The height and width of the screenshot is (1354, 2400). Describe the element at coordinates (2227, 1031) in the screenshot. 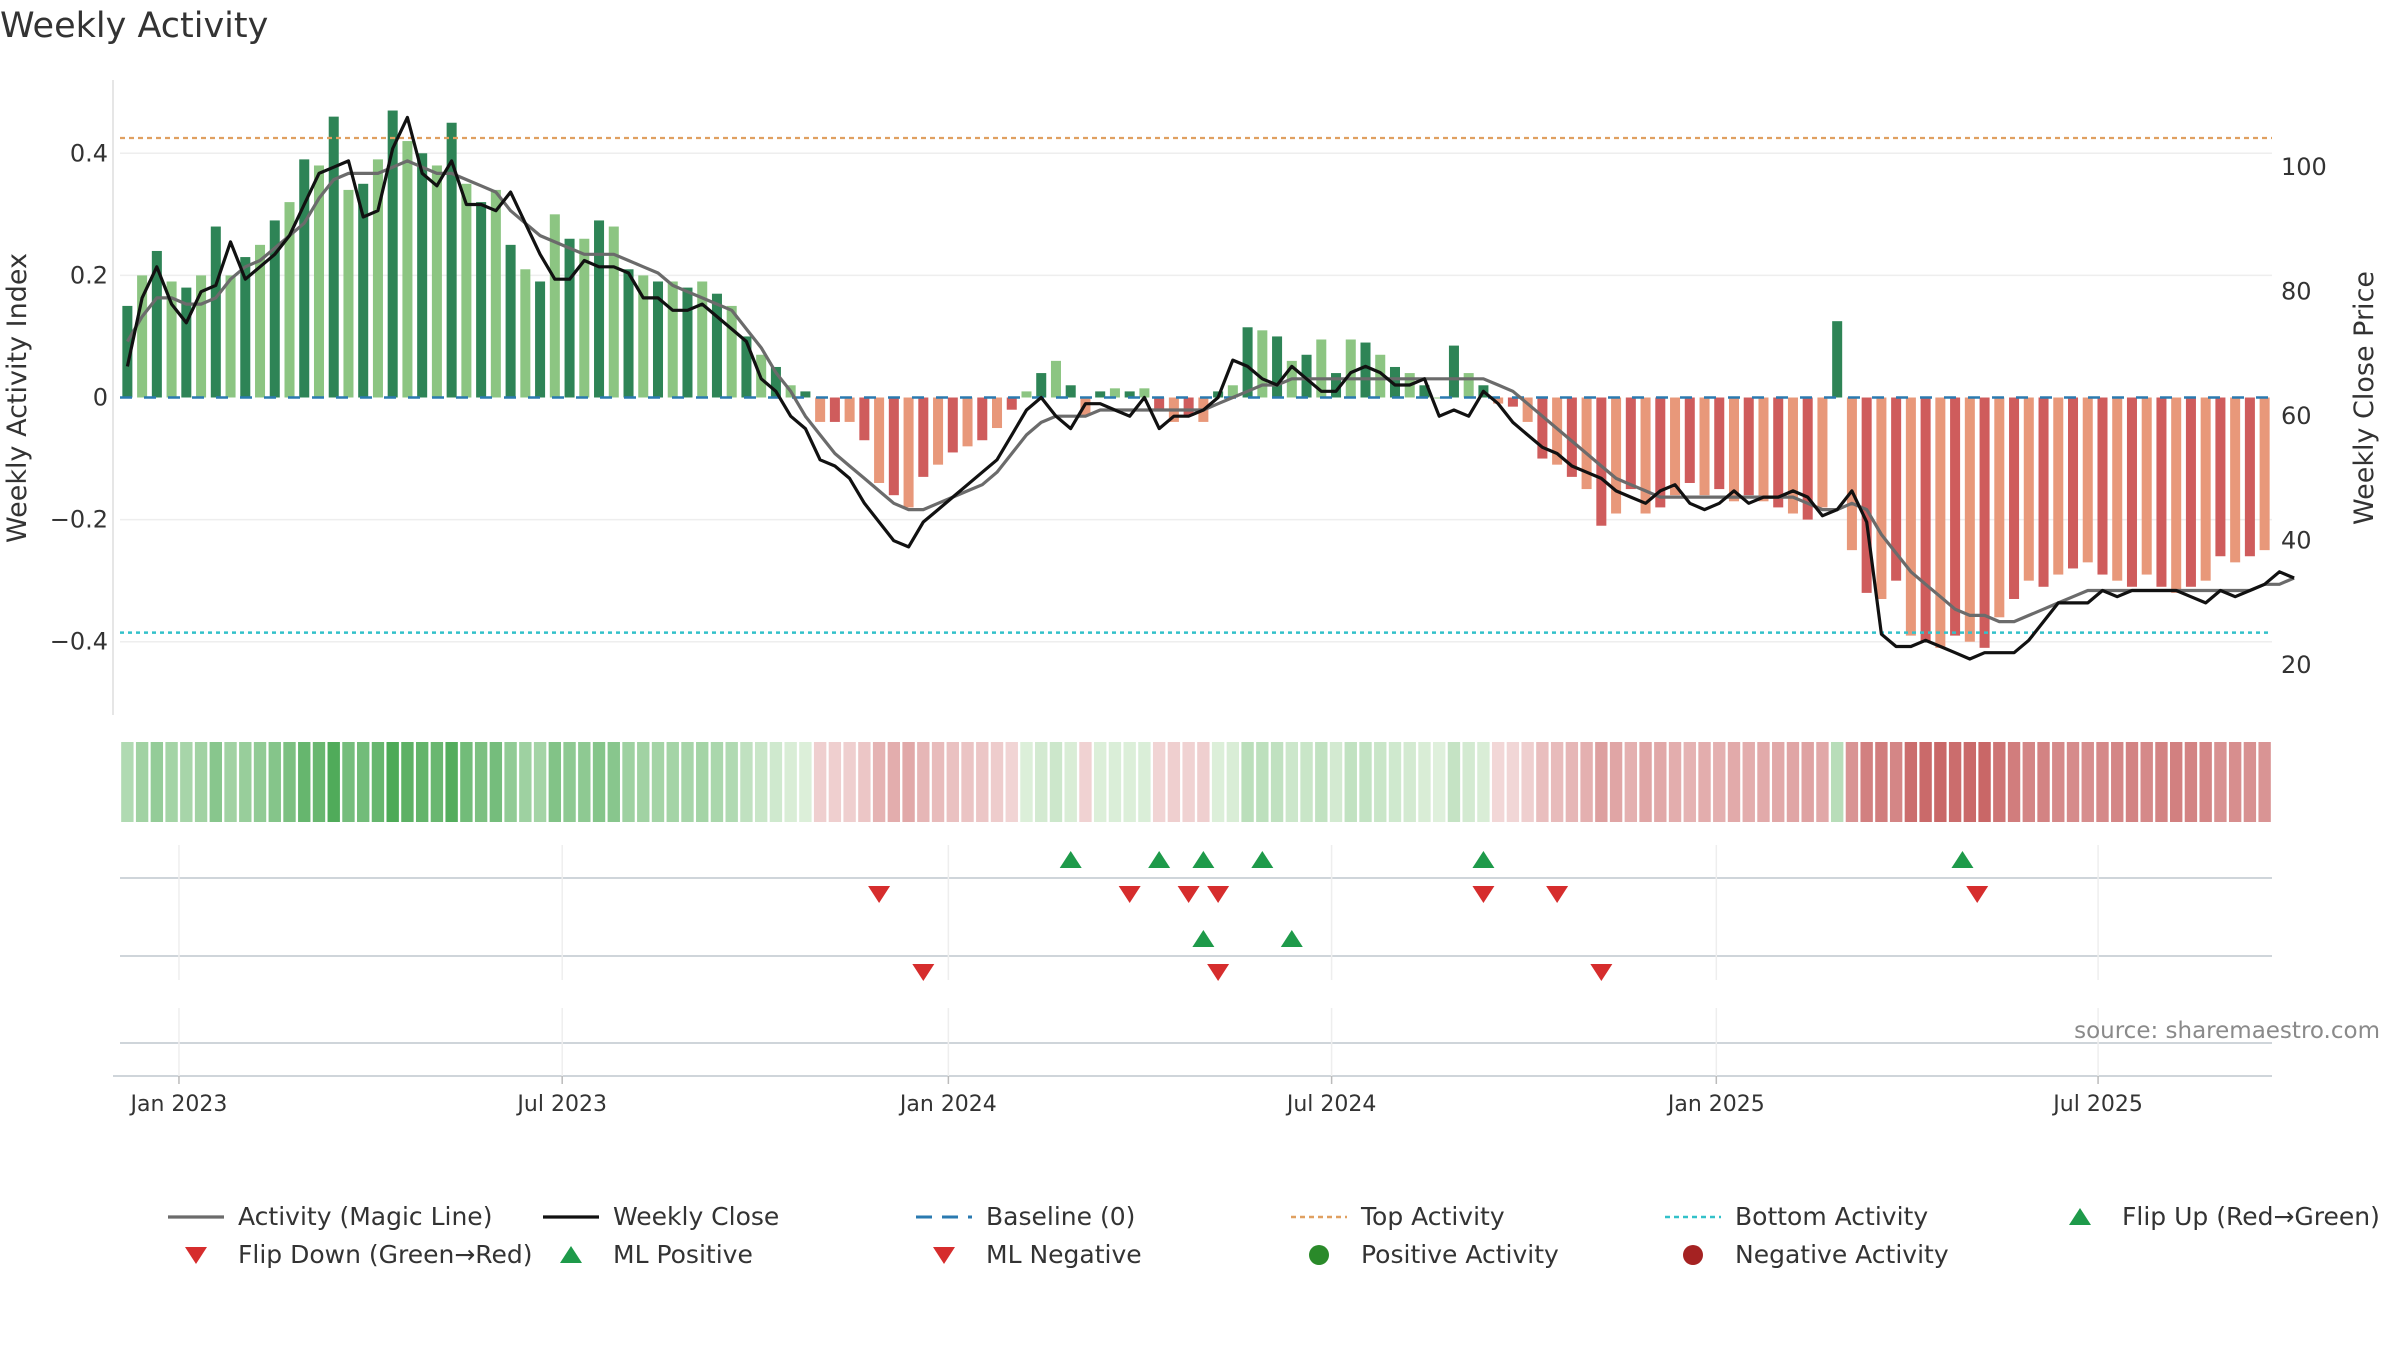

I see `source-label: source: sharemaestro.com` at that location.